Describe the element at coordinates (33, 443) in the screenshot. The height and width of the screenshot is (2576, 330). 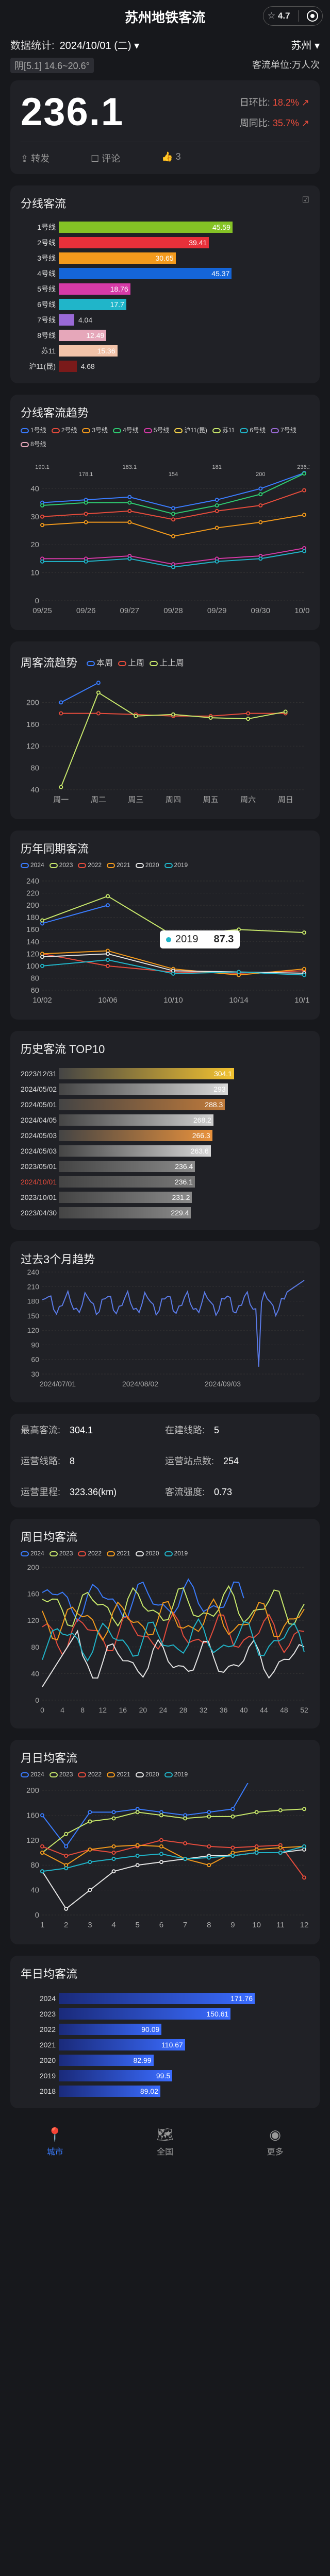
I see `legend-item: 8号线` at that location.